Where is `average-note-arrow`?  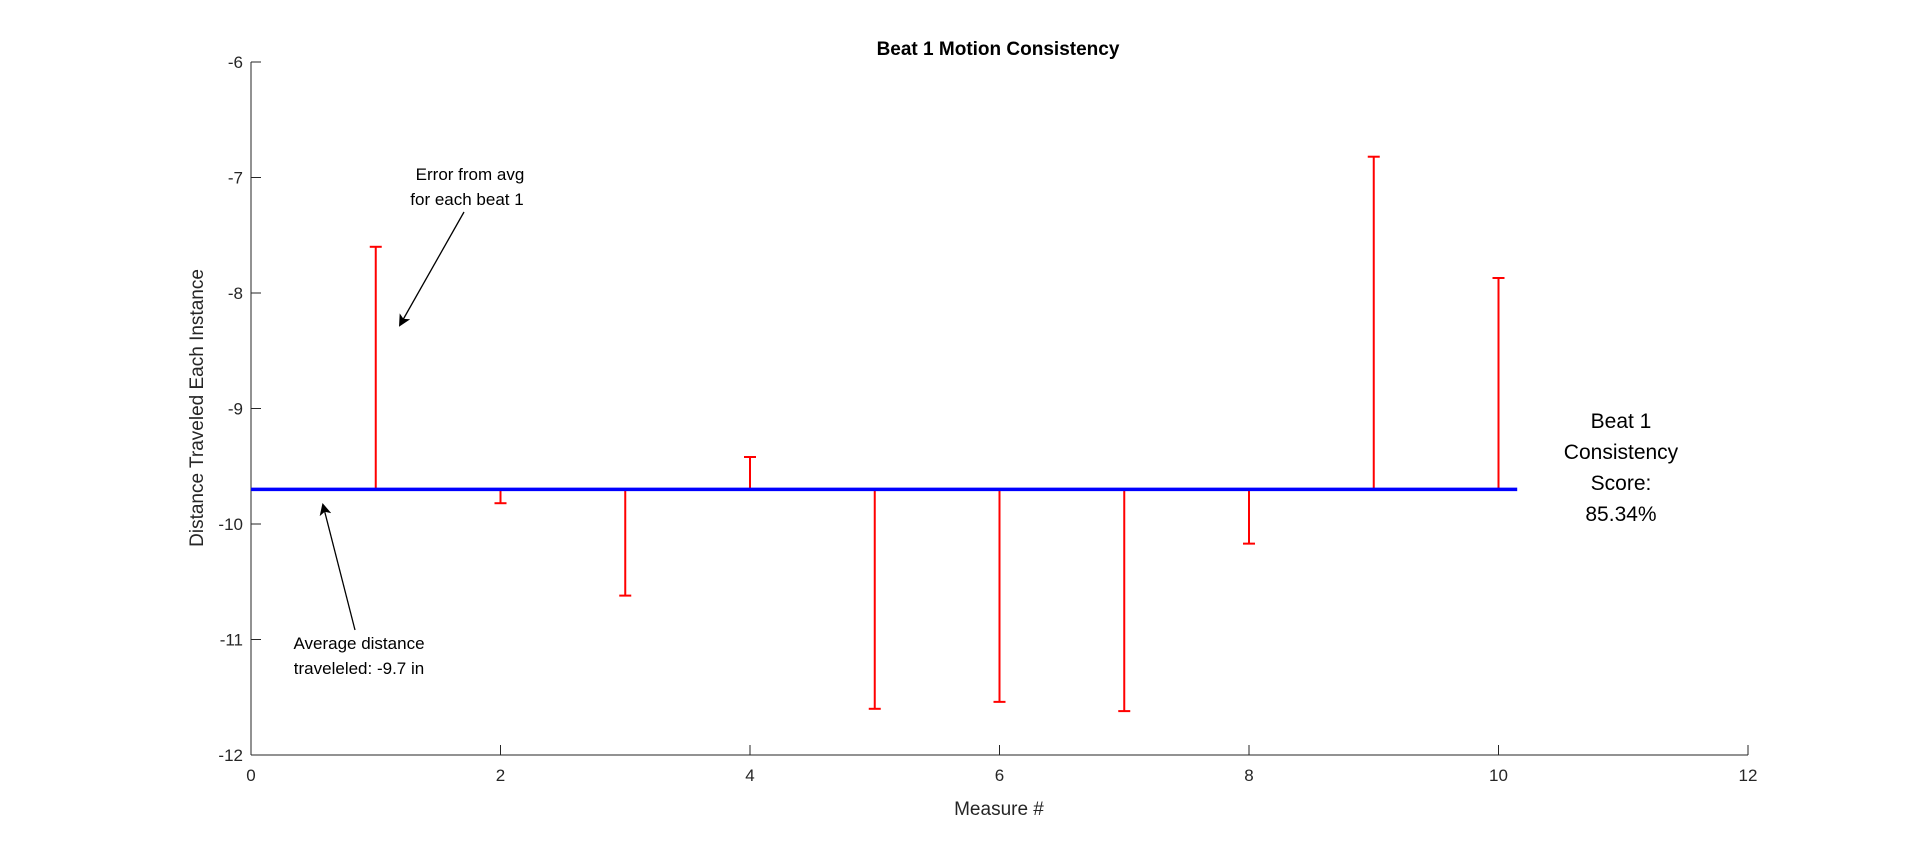 average-note-arrow is located at coordinates (337, 567).